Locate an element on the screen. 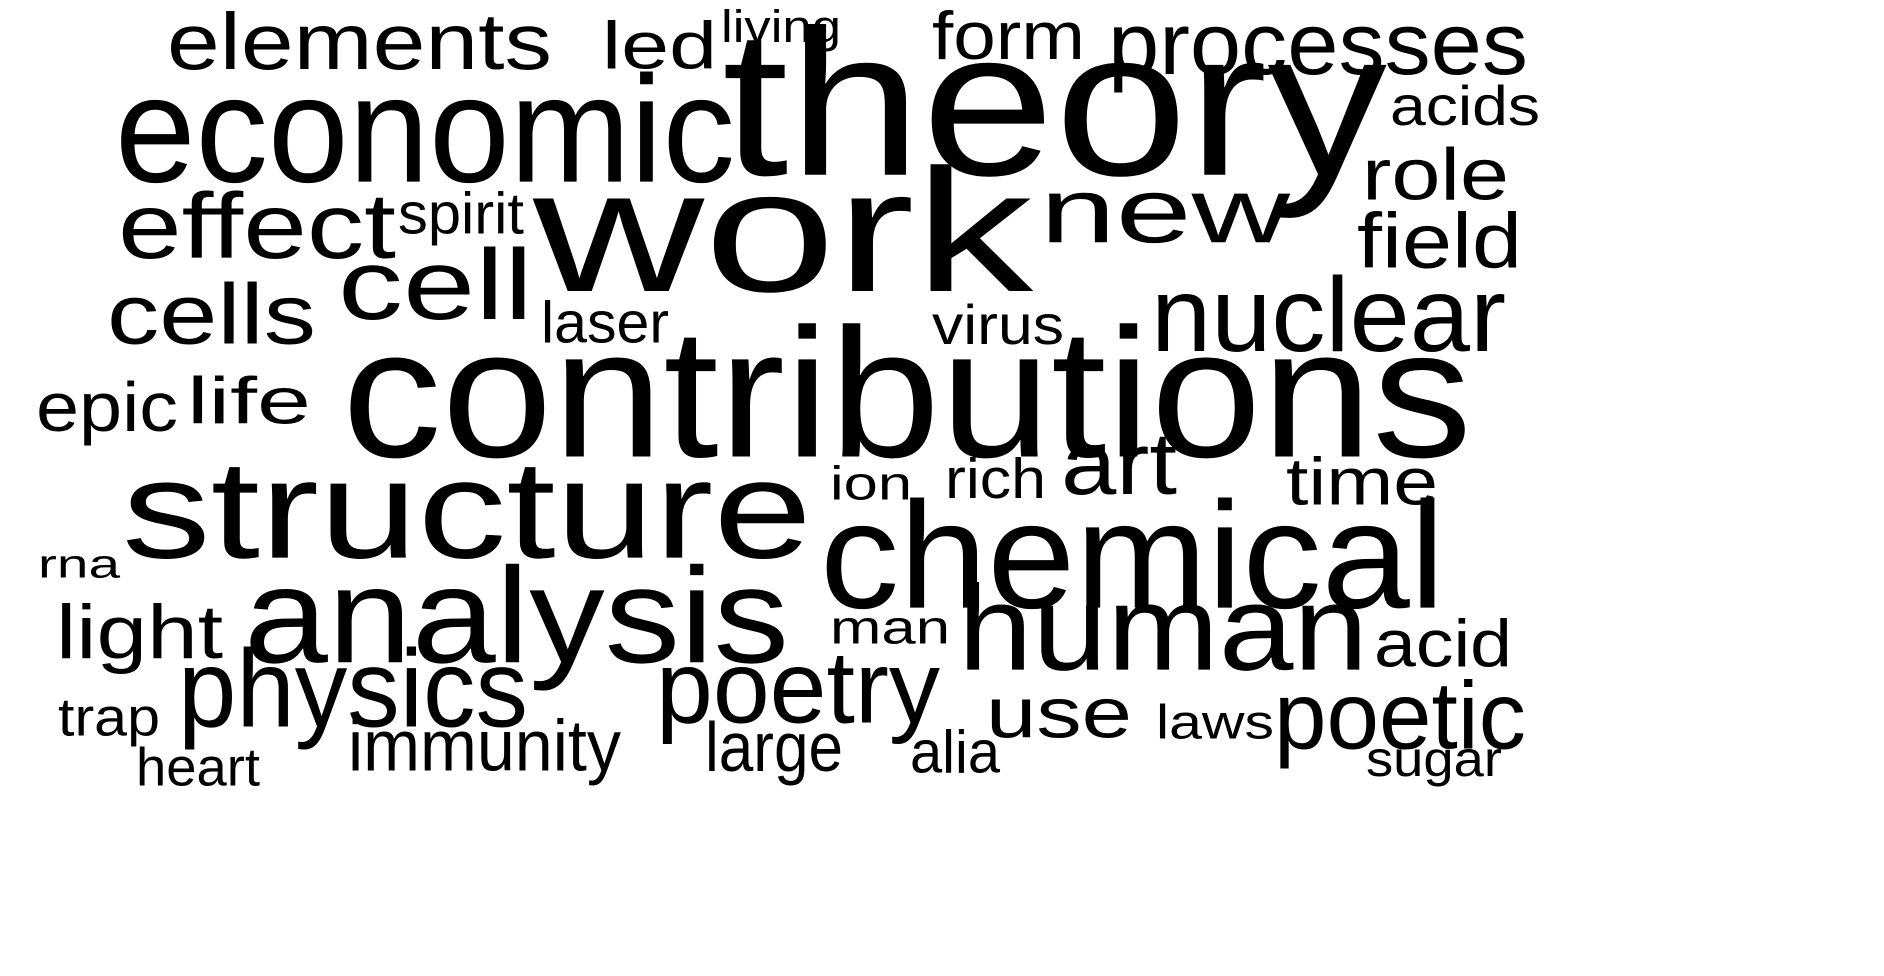 This screenshot has width=1884, height=976. word-new: new is located at coordinates (1165, 211).